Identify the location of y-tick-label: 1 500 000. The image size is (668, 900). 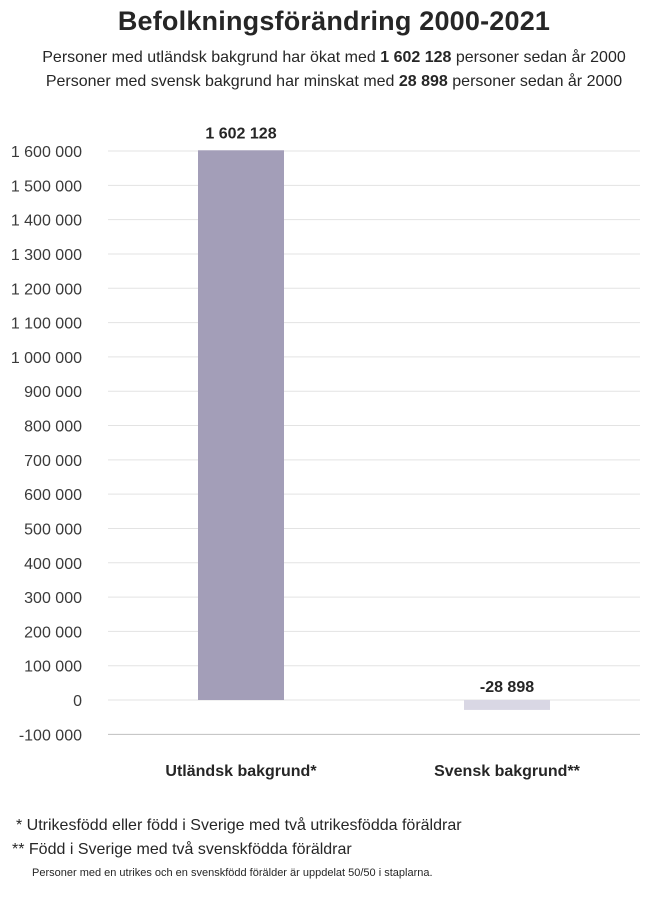
(46, 186).